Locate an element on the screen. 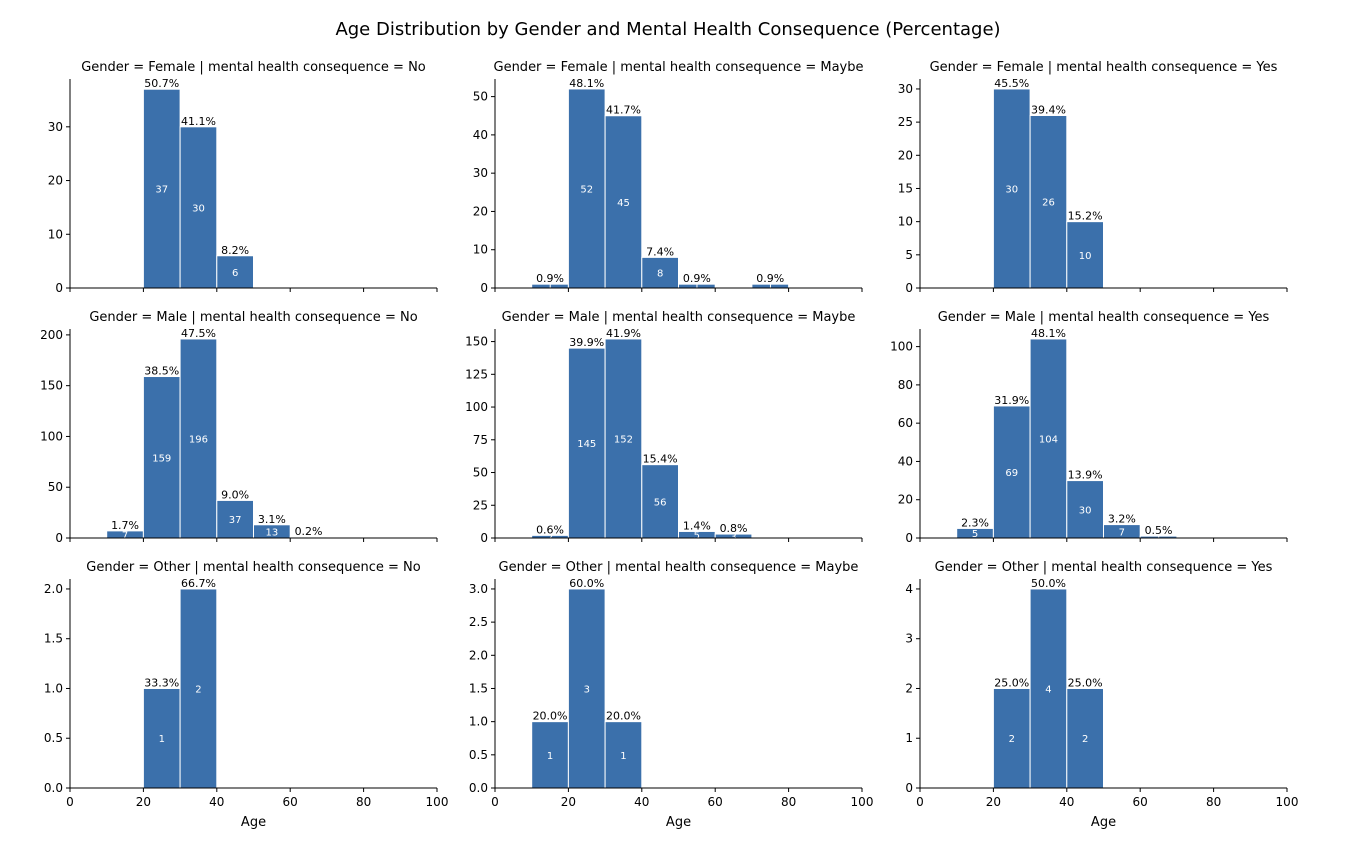  bar-percent-label: 0.2% is located at coordinates (309, 531).